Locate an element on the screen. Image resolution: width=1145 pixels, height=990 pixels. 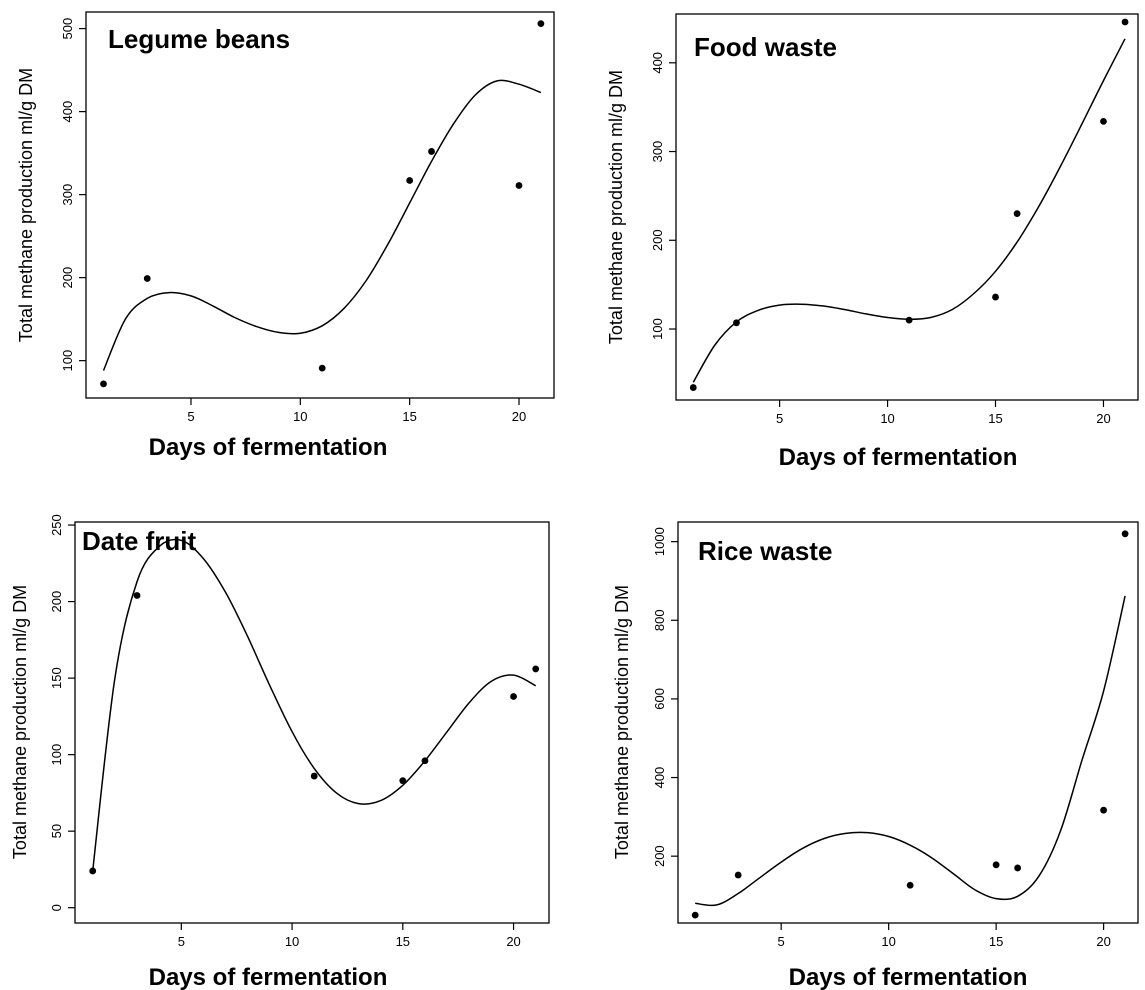
panel-title: Food waste is located at coordinates (765, 47).